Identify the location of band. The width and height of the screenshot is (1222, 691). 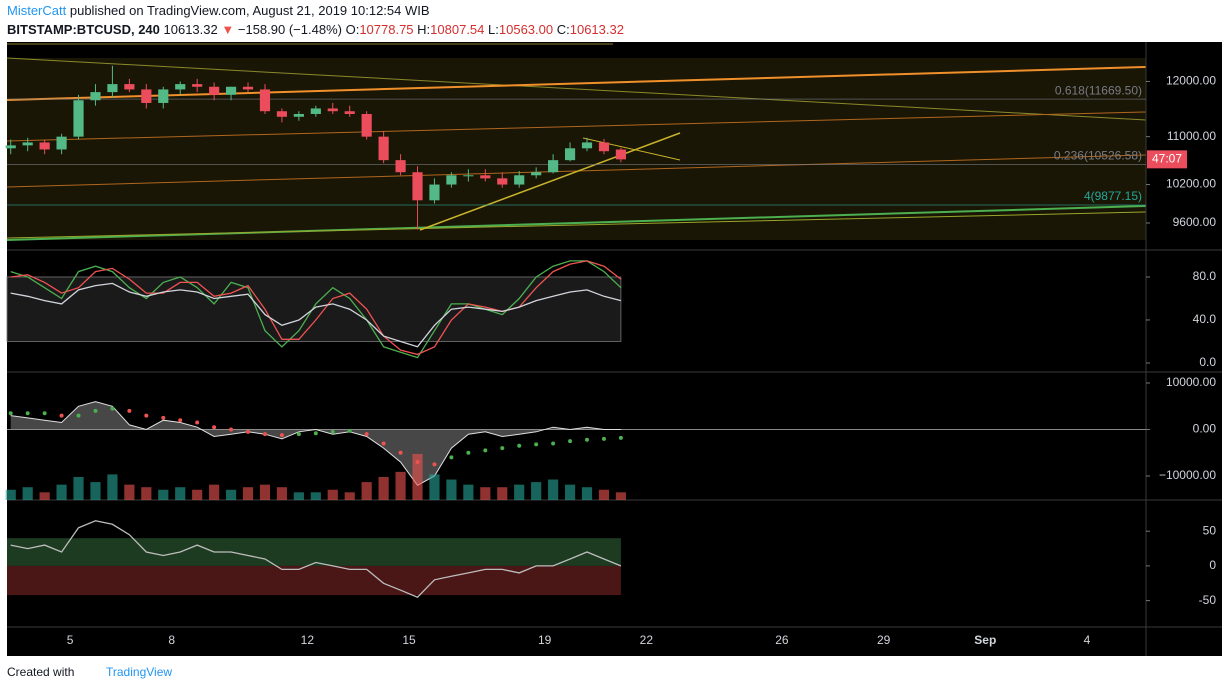
(314, 552).